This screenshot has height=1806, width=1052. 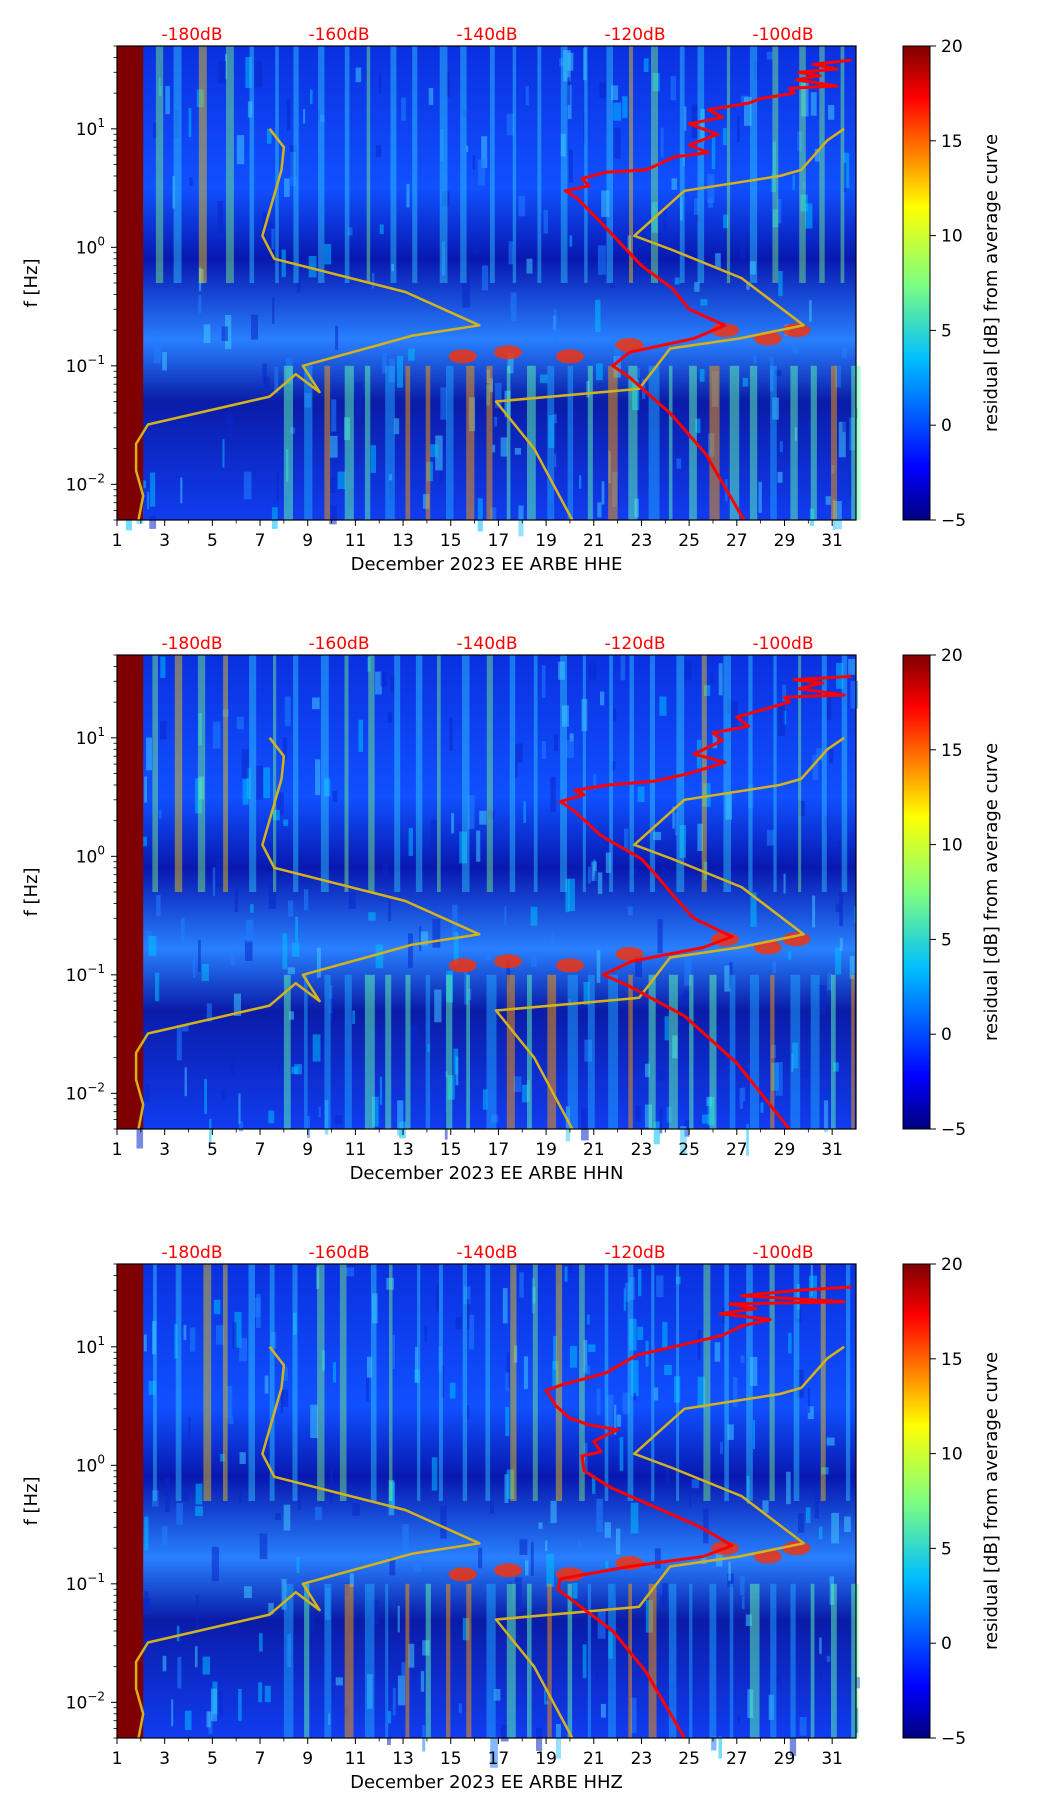 I want to click on x-tick-label: 23, so click(x=642, y=1150).